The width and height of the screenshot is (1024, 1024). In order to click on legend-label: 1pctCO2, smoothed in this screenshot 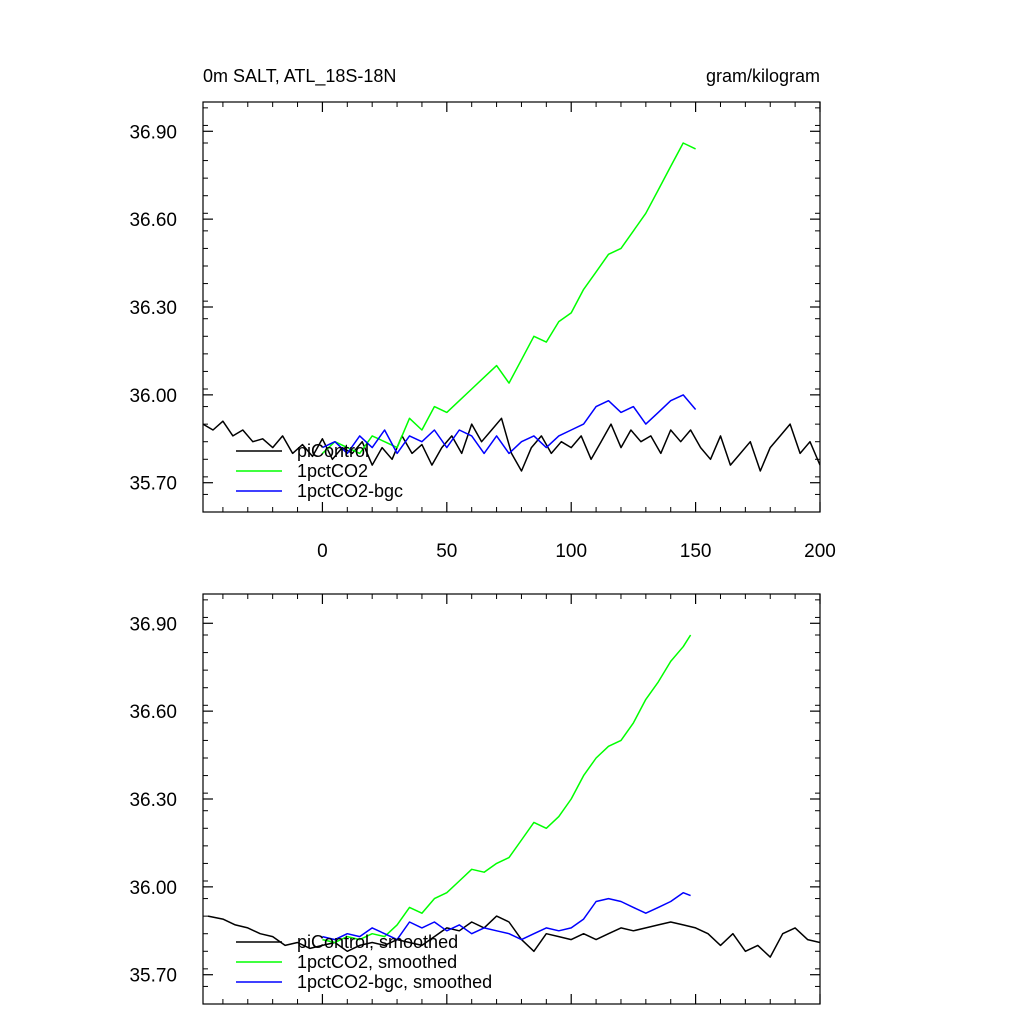, I will do `click(377, 962)`.